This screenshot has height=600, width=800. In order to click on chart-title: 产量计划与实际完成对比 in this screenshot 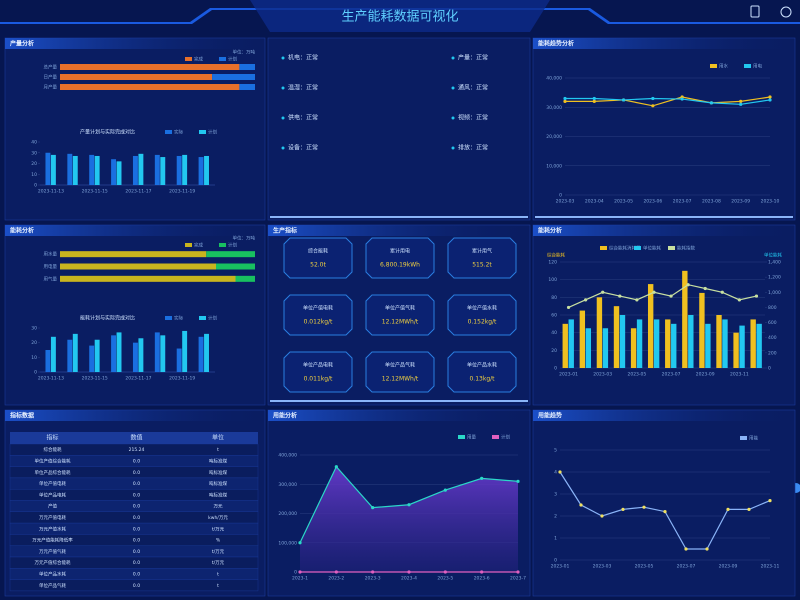, I will do `click(107, 132)`.